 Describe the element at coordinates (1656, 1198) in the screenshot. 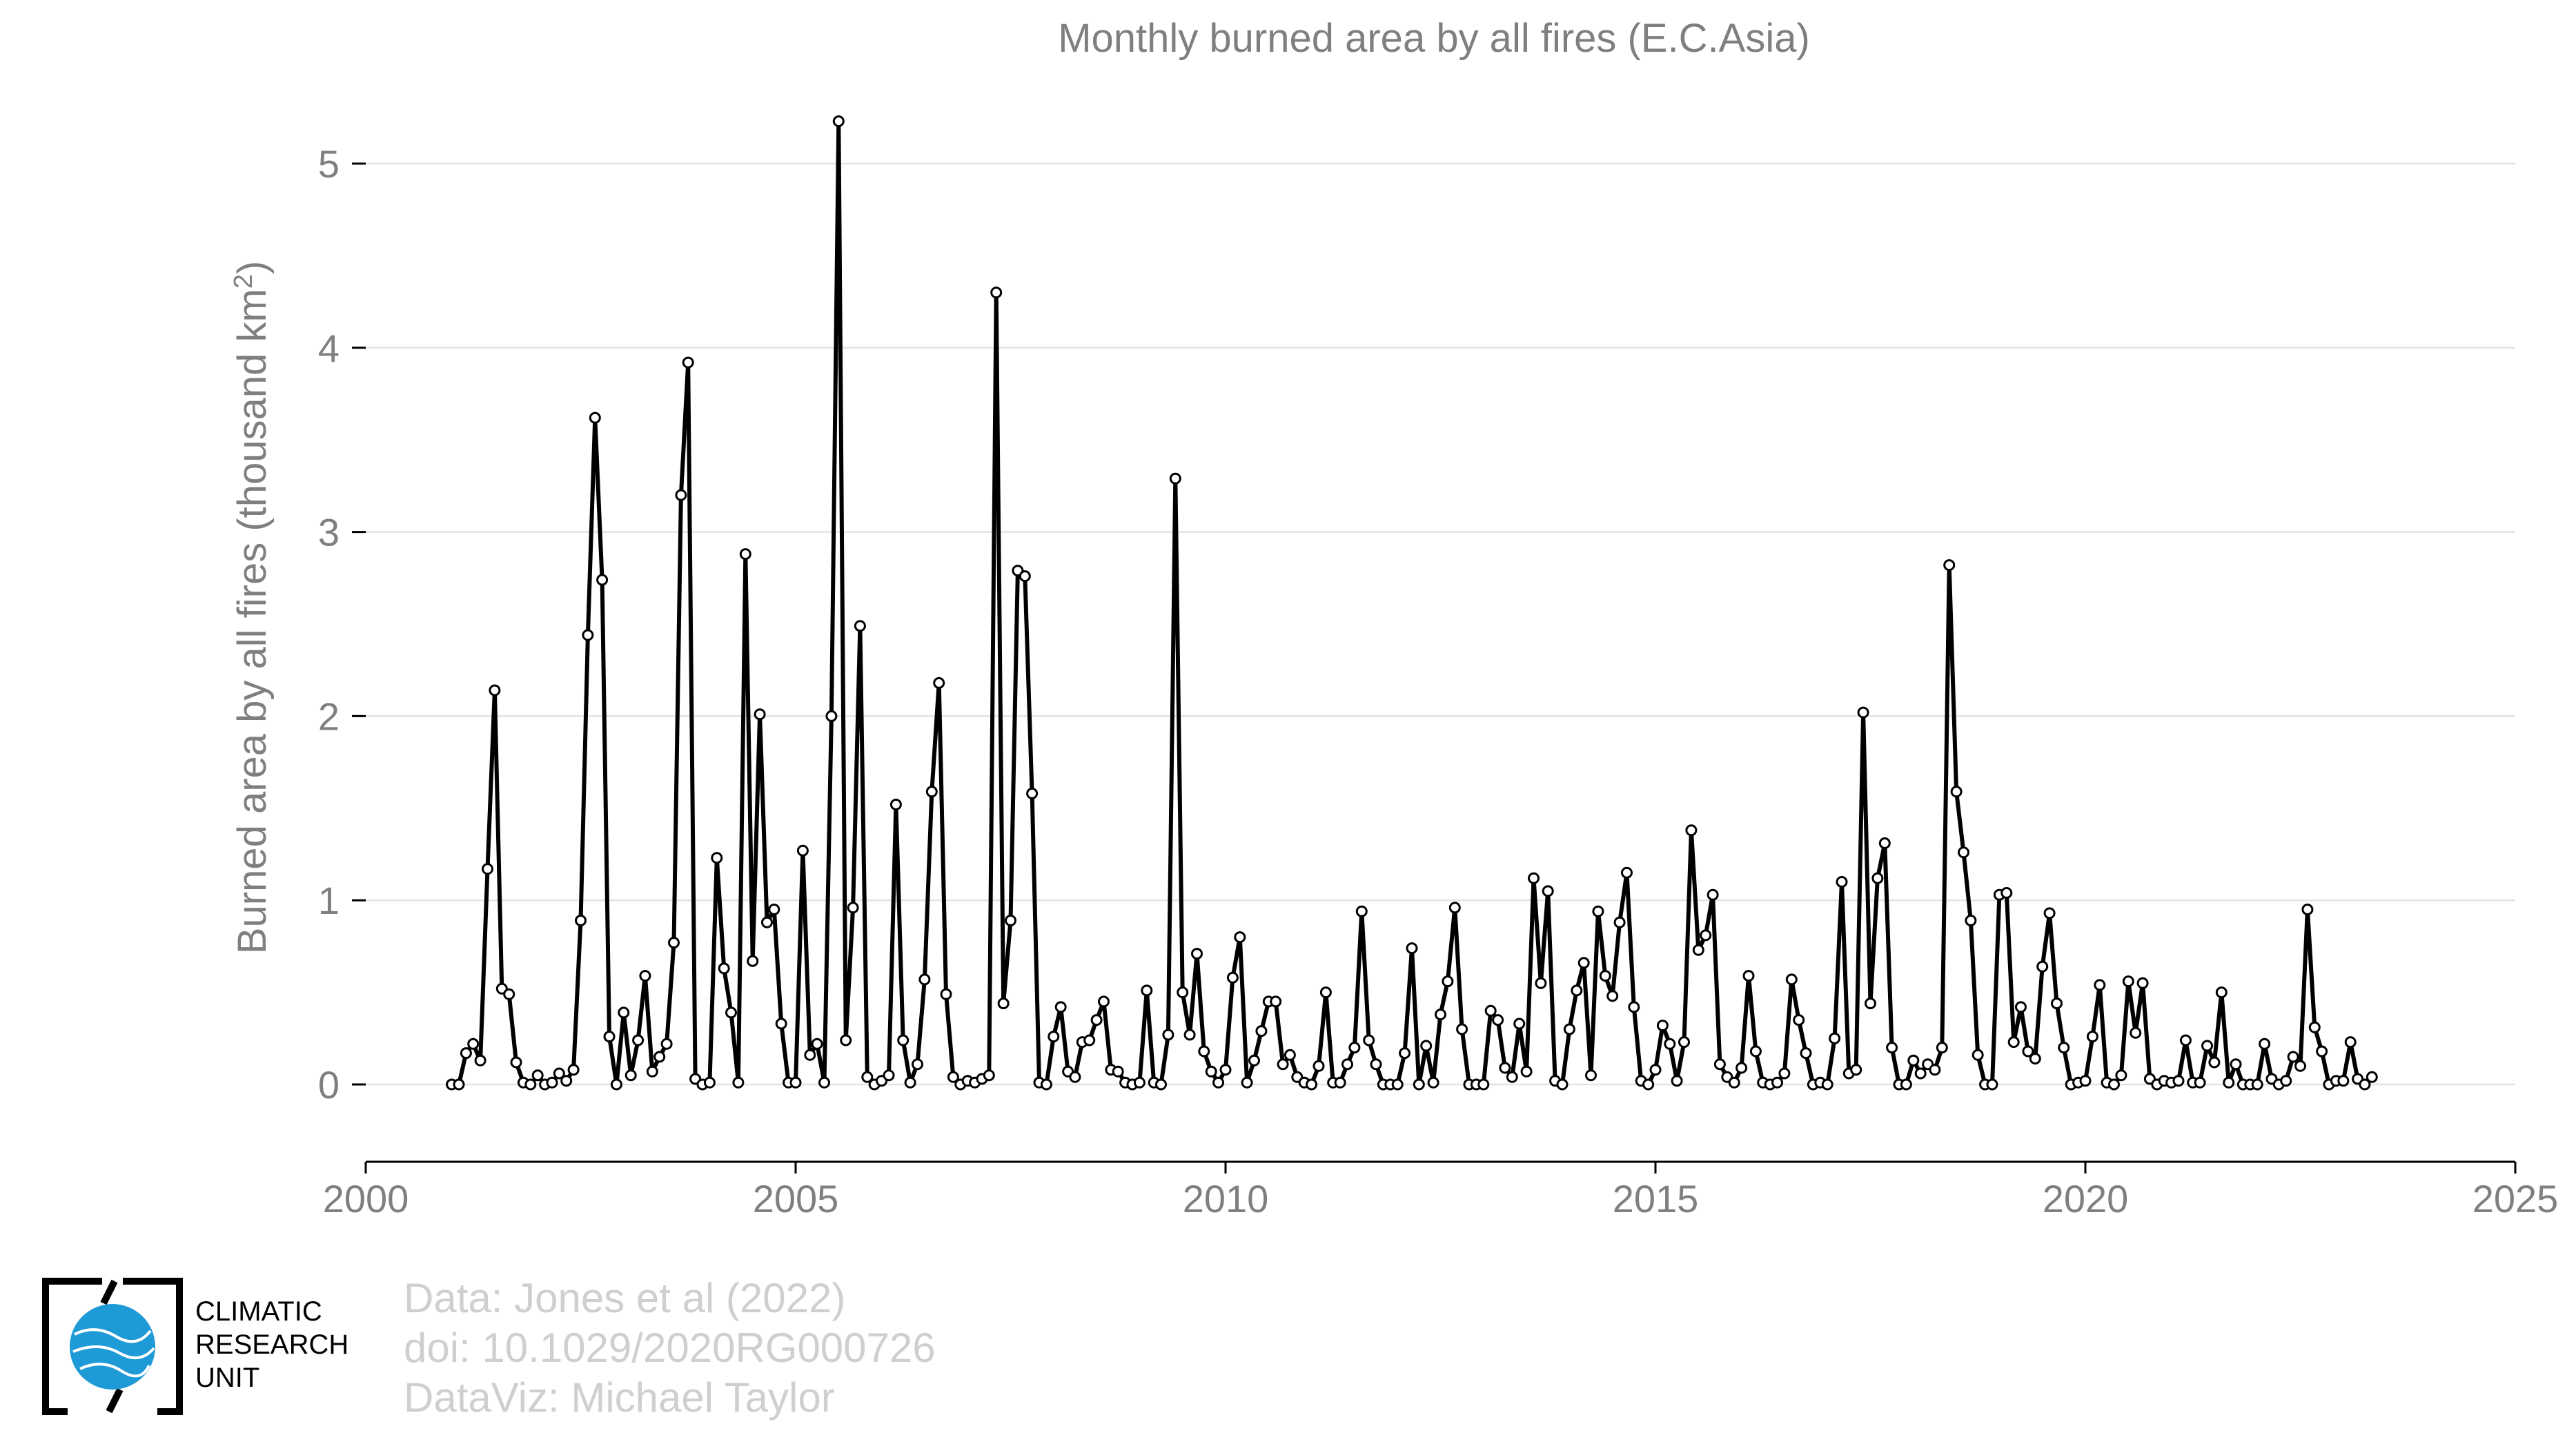

I see `x-tick-label-2015: 2015` at that location.